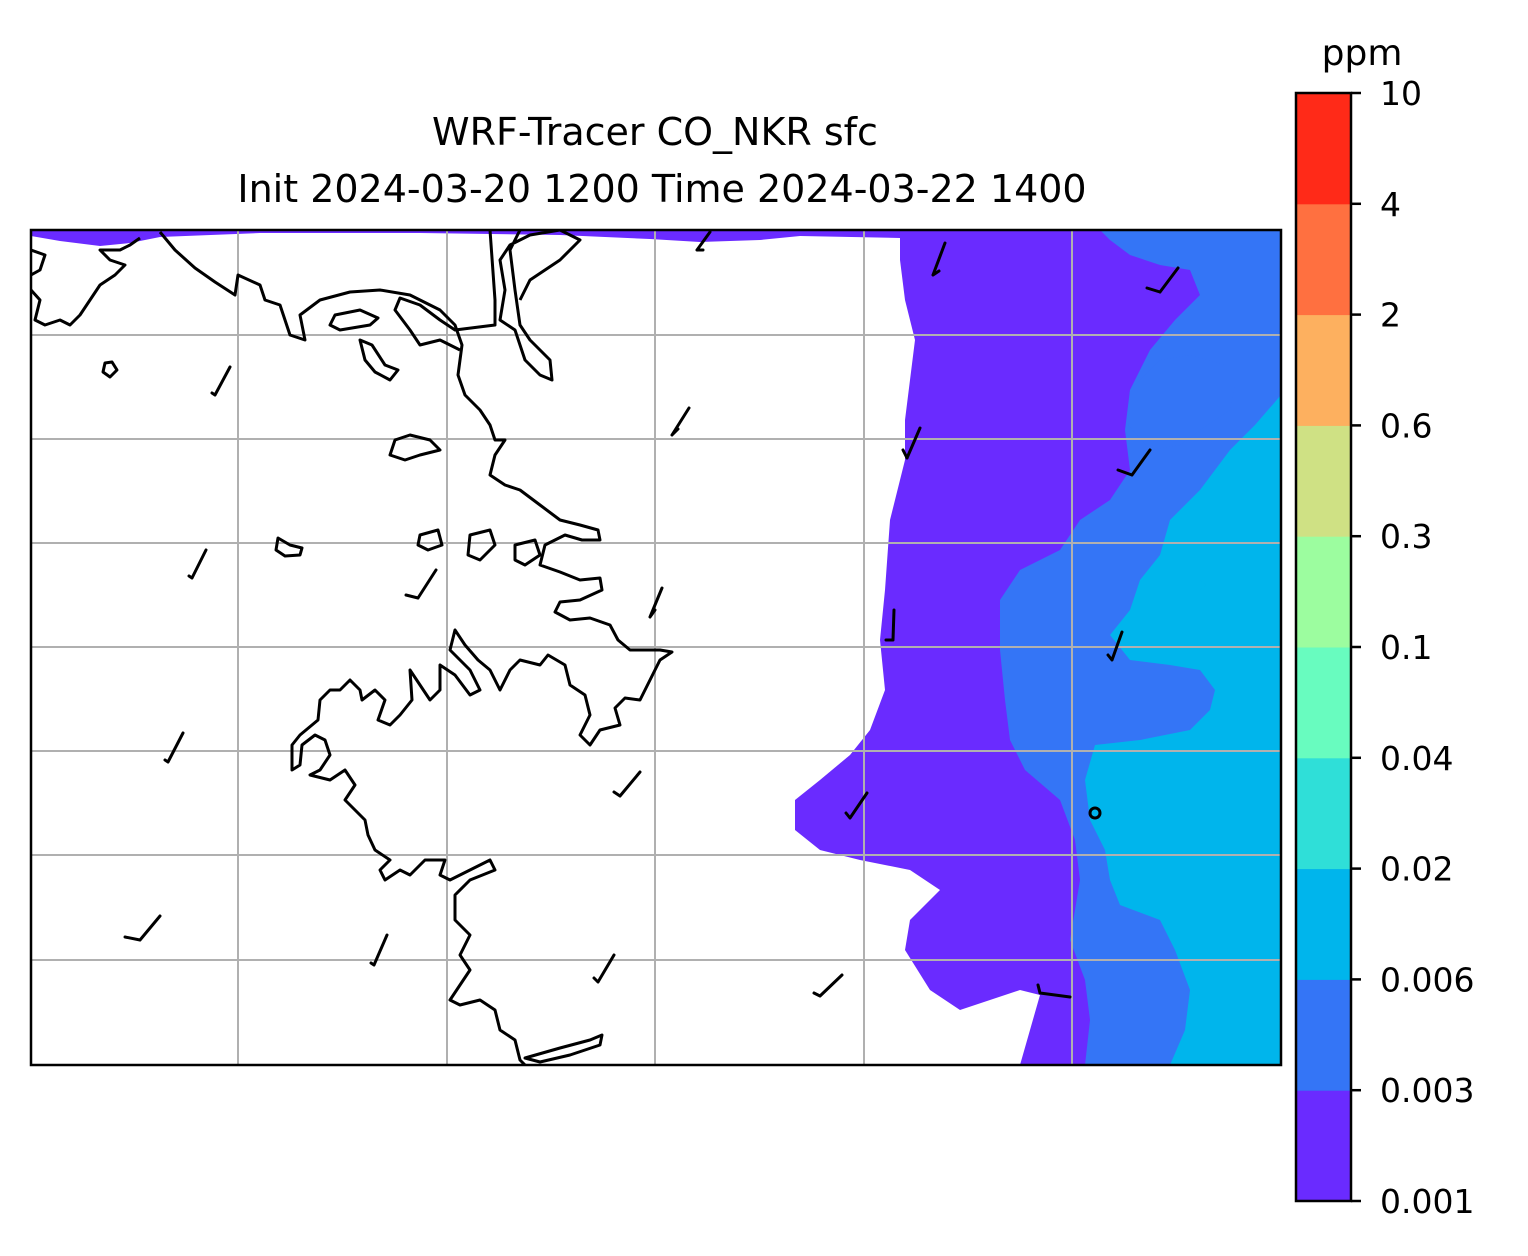  I want to click on contour-top-strip, so click(465, 238).